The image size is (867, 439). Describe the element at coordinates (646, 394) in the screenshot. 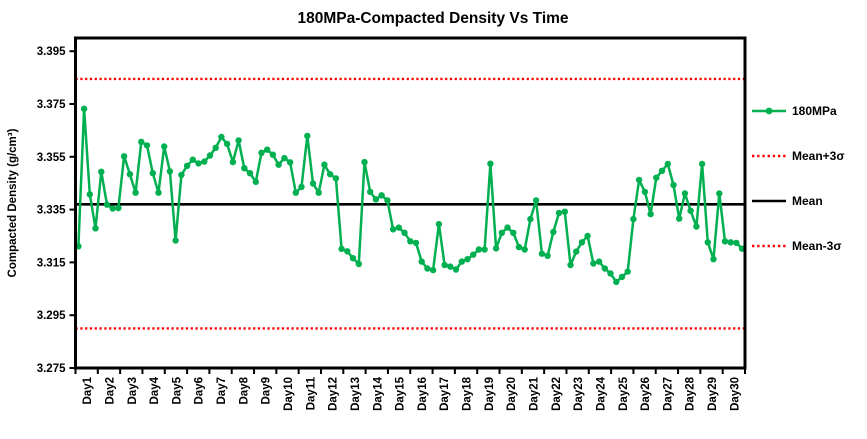

I see `x-tick-label: Day26` at that location.